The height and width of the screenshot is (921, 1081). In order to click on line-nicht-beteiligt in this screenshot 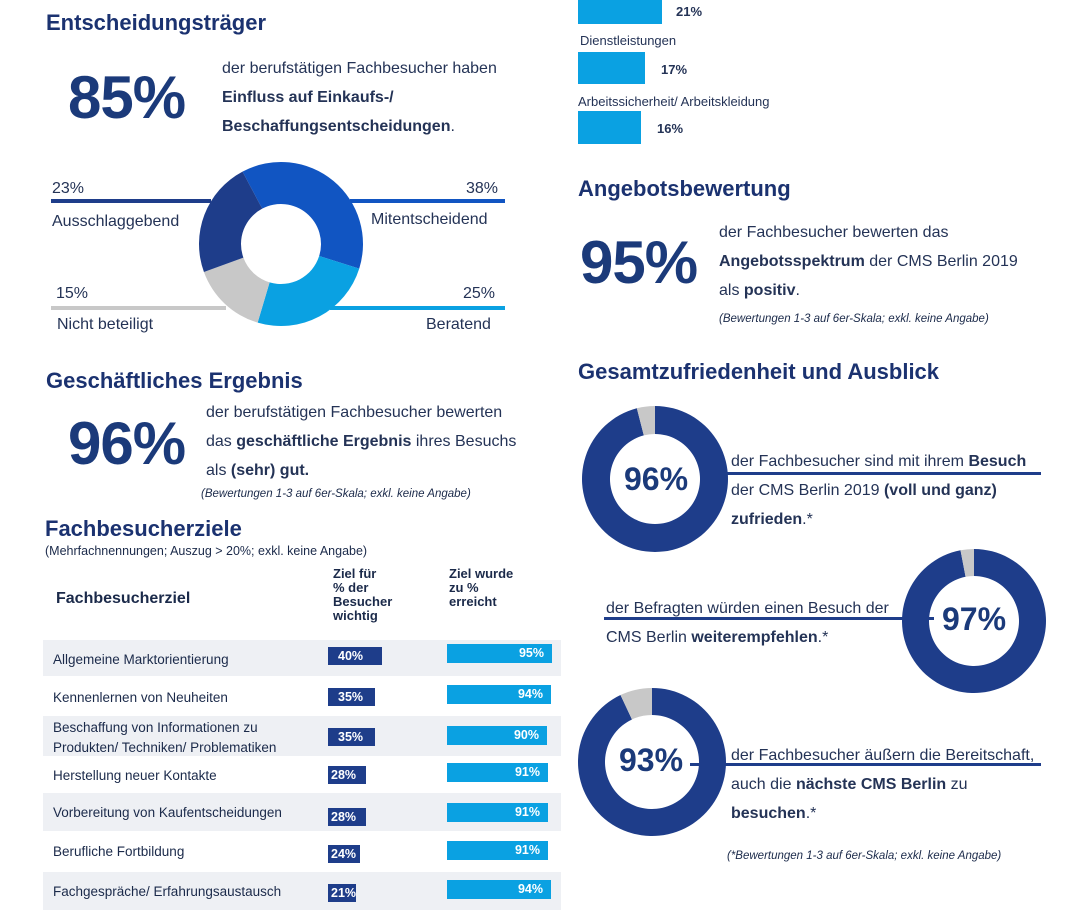, I will do `click(138, 308)`.